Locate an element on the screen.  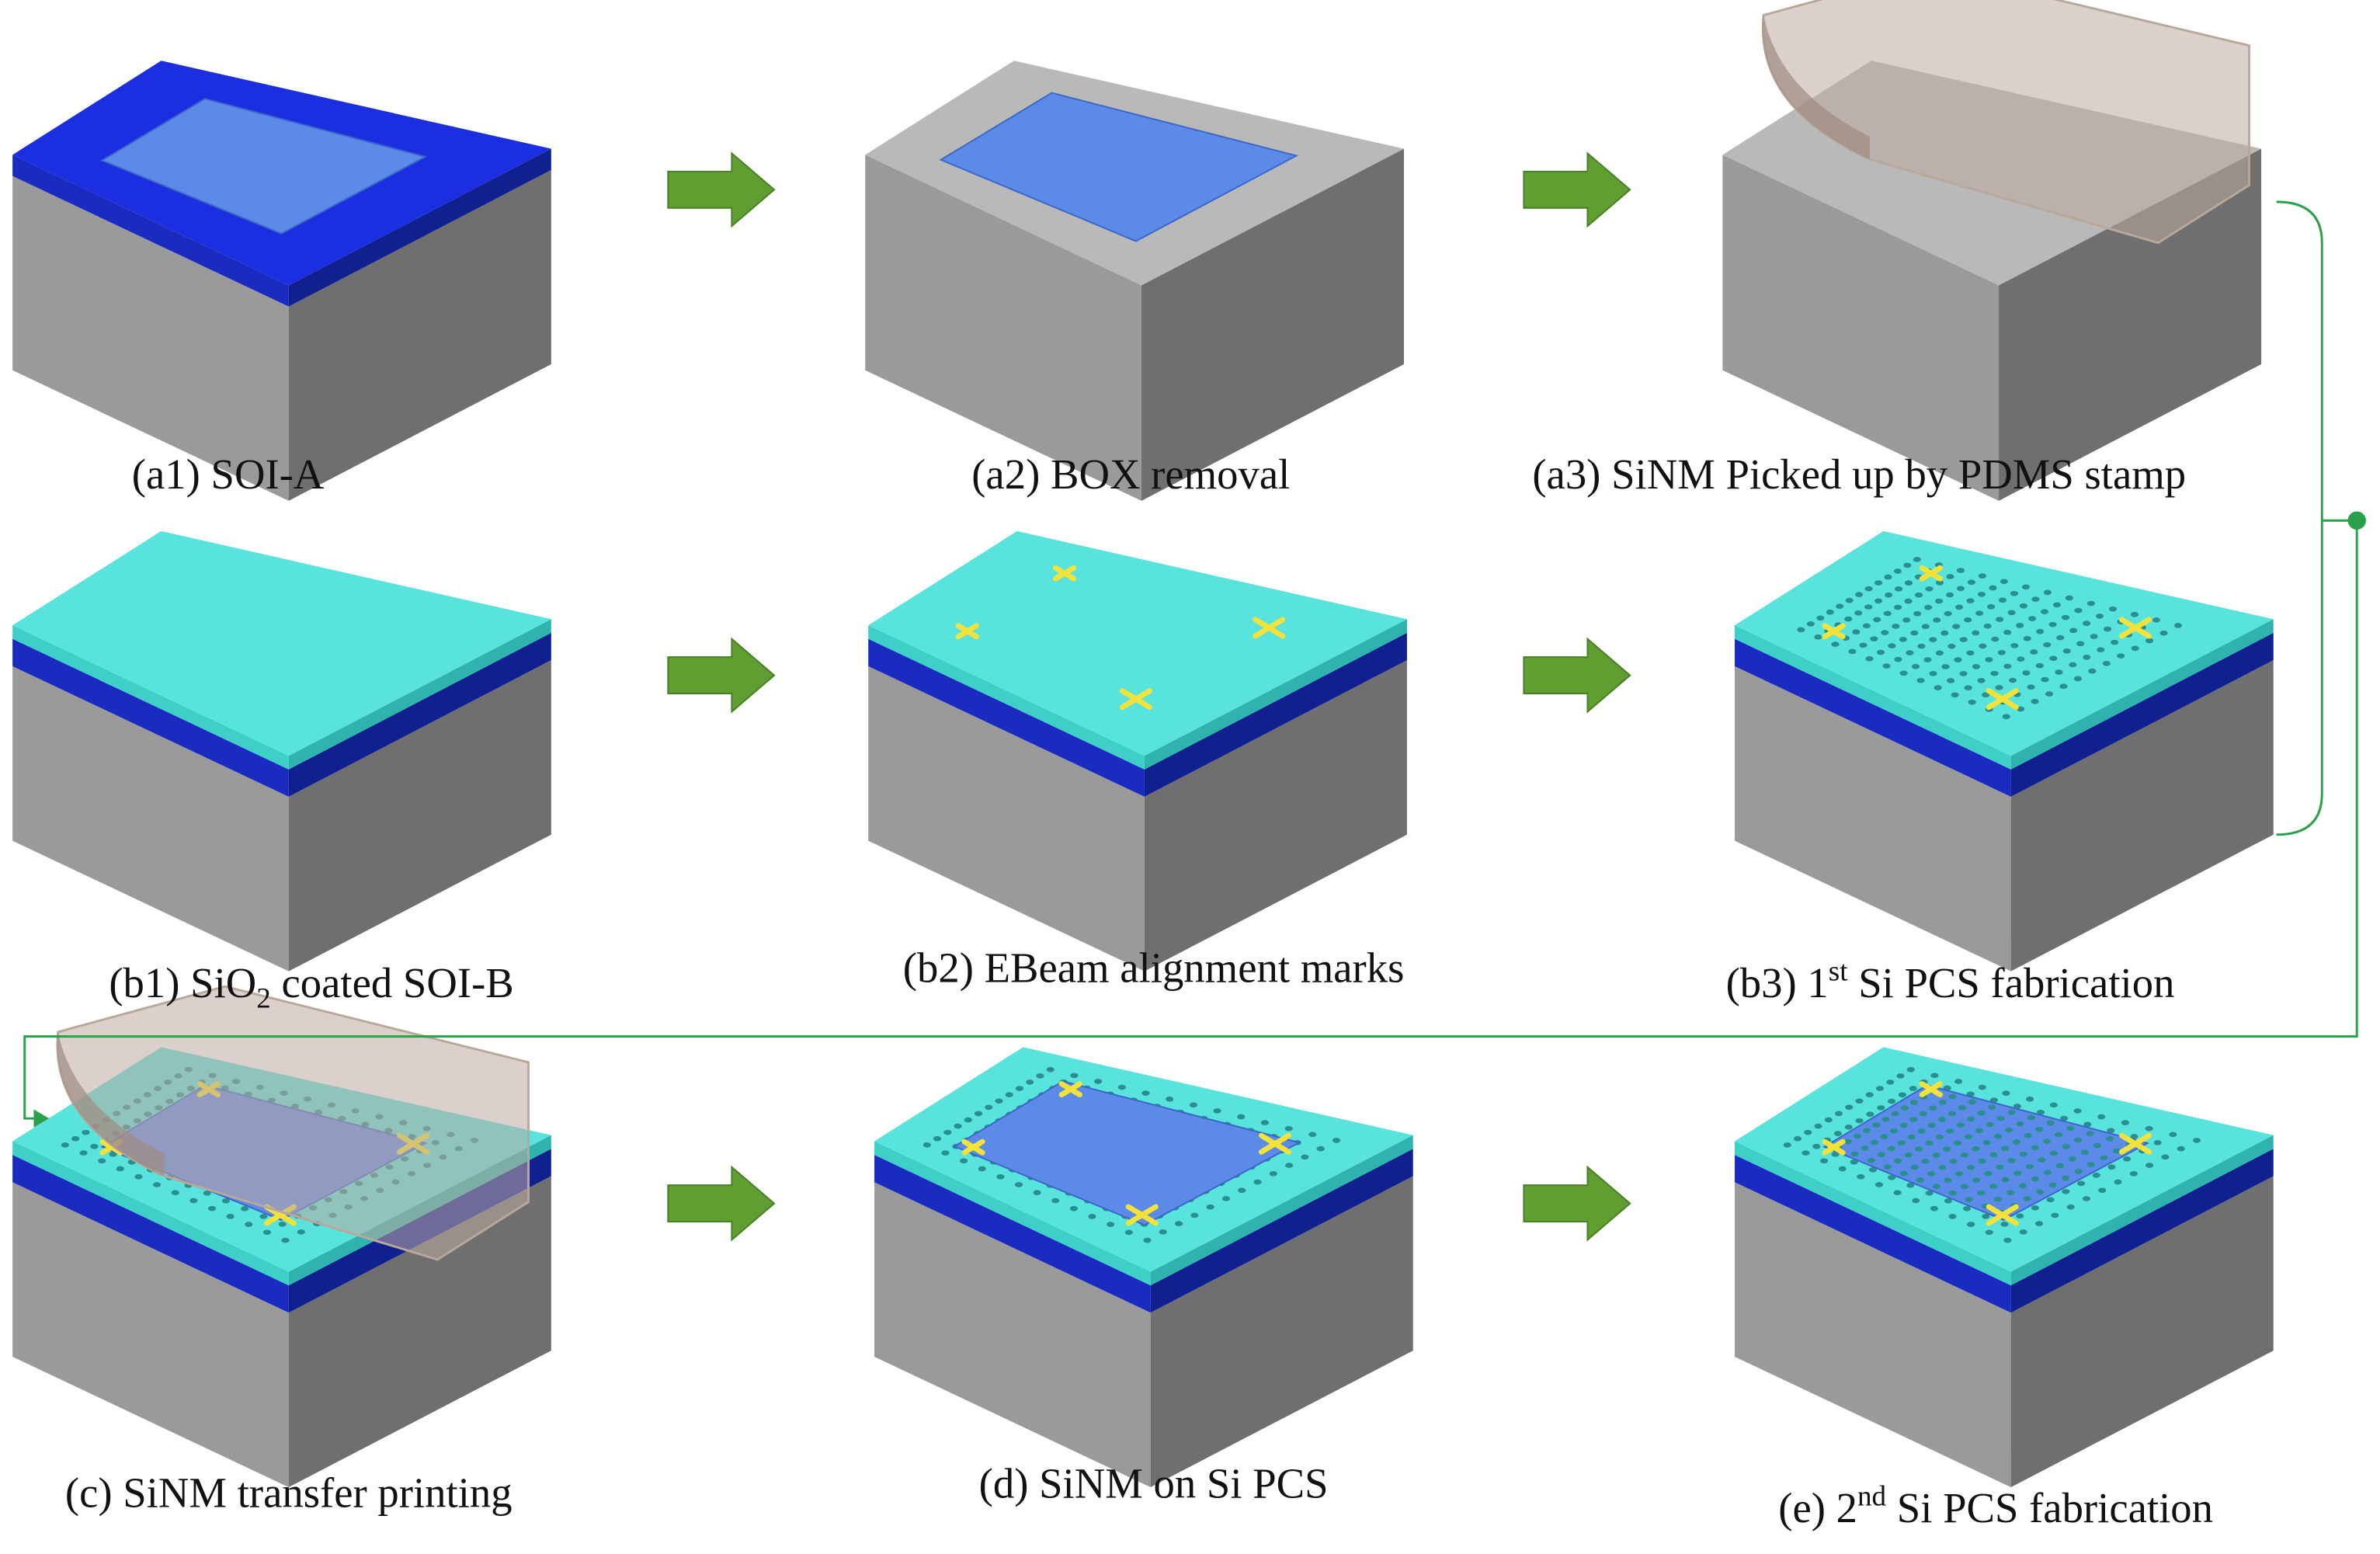
alignment-mark is located at coordinates (1070, 1089).